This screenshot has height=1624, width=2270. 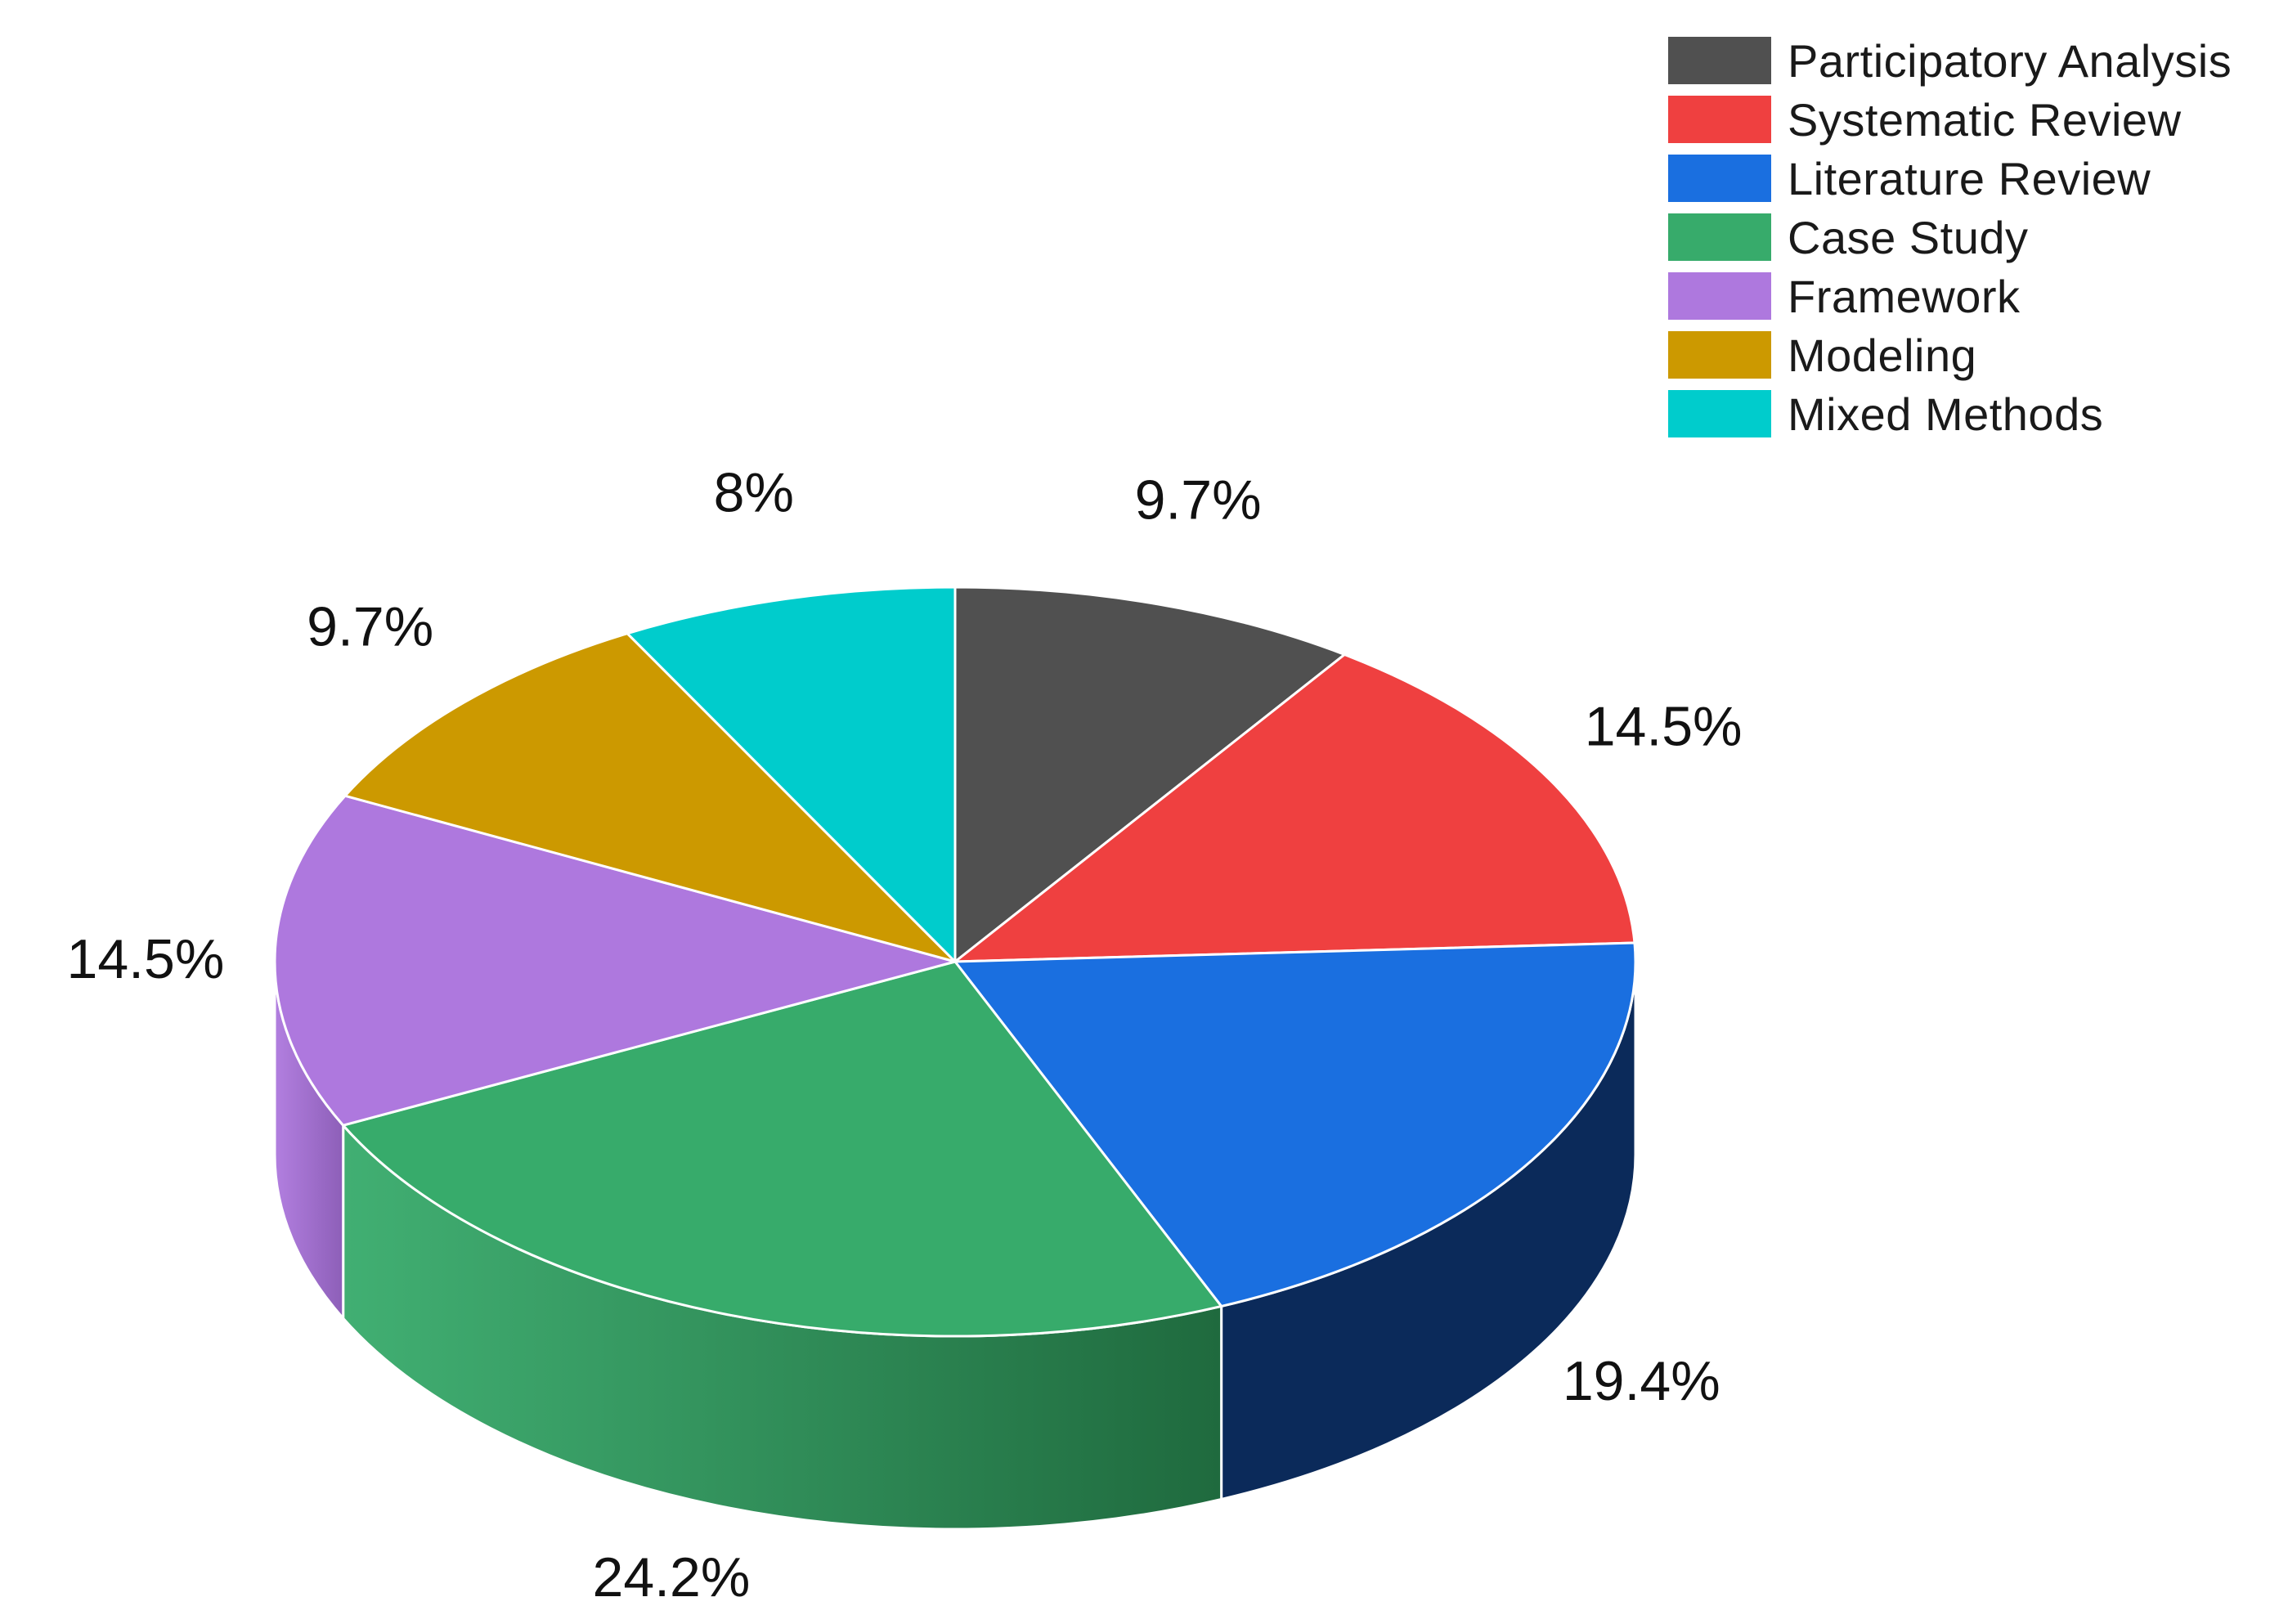 I want to click on legend-swatch-literature-review, so click(x=1719, y=179).